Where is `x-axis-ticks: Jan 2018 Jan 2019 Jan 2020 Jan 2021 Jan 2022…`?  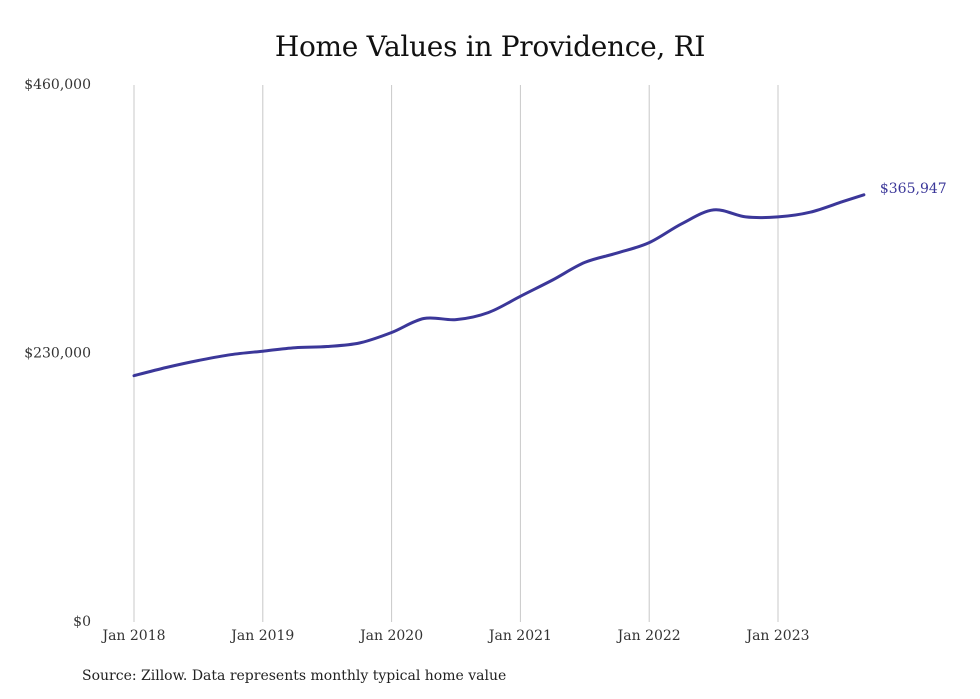 x-axis-ticks: Jan 2018 Jan 2019 Jan 2020 Jan 2021 Jan 2022… is located at coordinates (454, 636).